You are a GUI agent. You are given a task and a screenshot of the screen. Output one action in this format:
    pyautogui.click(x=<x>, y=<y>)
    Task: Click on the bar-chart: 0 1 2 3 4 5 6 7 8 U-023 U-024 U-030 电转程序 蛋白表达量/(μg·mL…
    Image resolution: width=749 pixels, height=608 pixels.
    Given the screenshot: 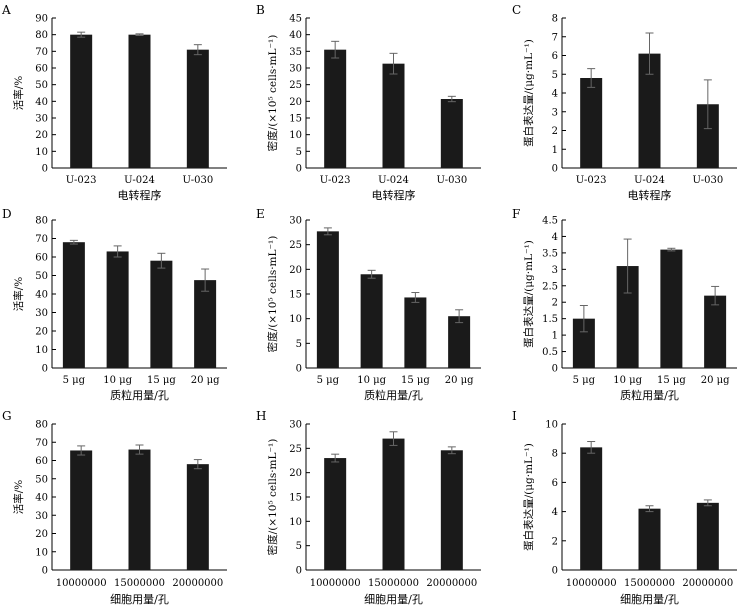 What is the action you would take?
    pyautogui.click(x=629, y=108)
    